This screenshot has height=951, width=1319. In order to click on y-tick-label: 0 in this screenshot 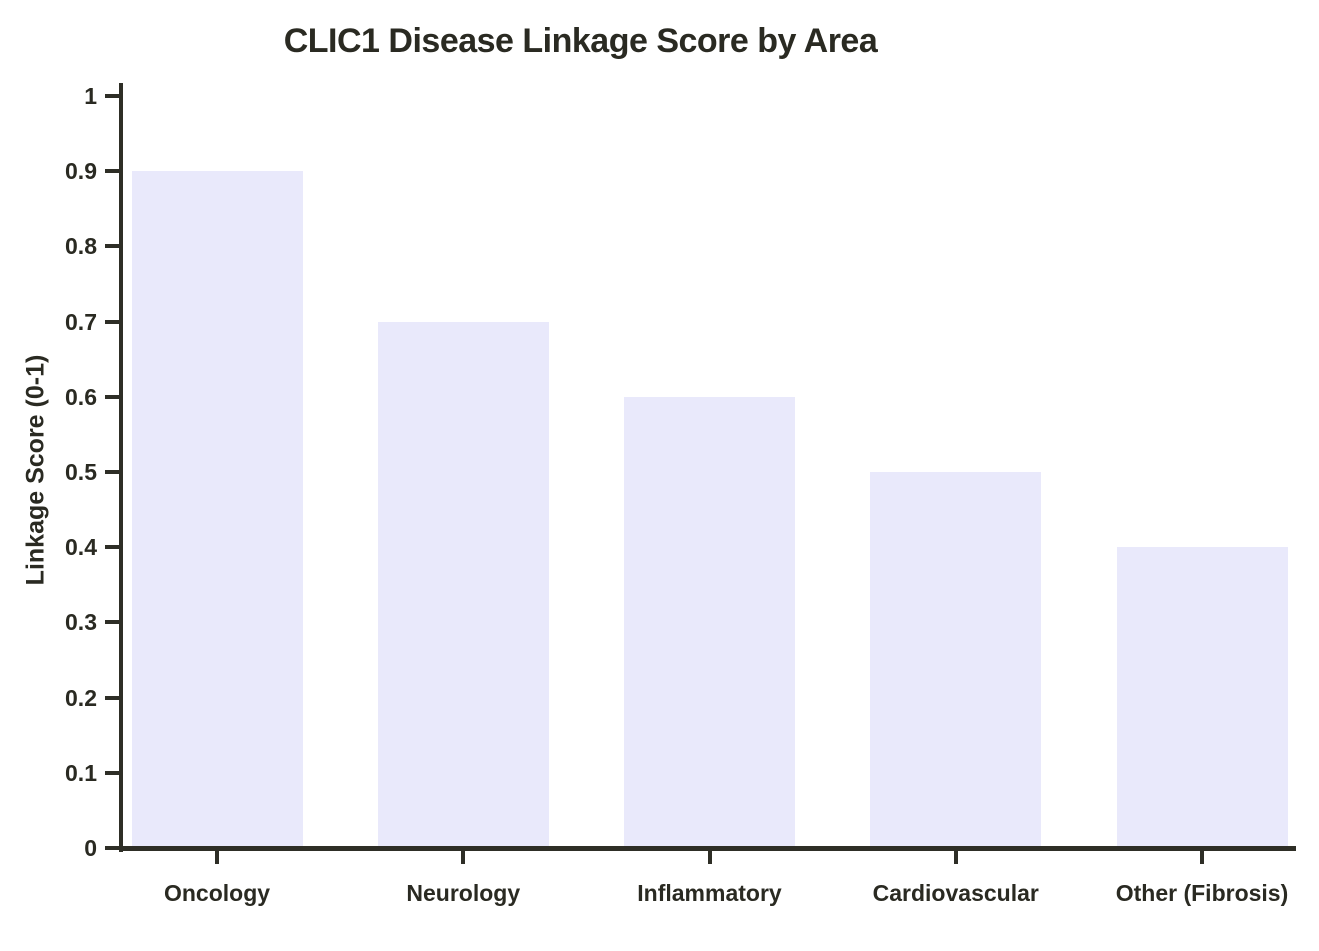, I will do `click(90, 848)`.